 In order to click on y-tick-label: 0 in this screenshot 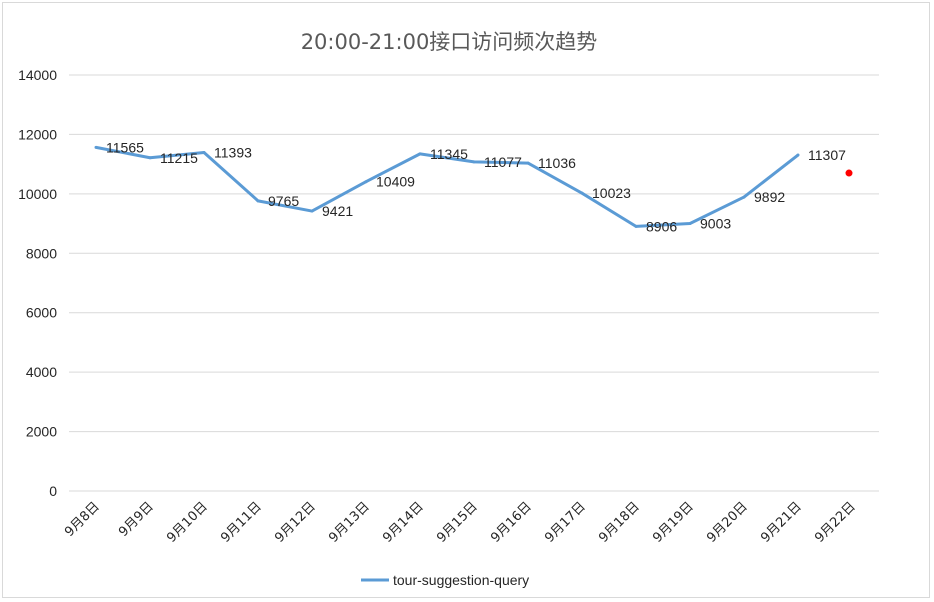, I will do `click(53, 491)`.